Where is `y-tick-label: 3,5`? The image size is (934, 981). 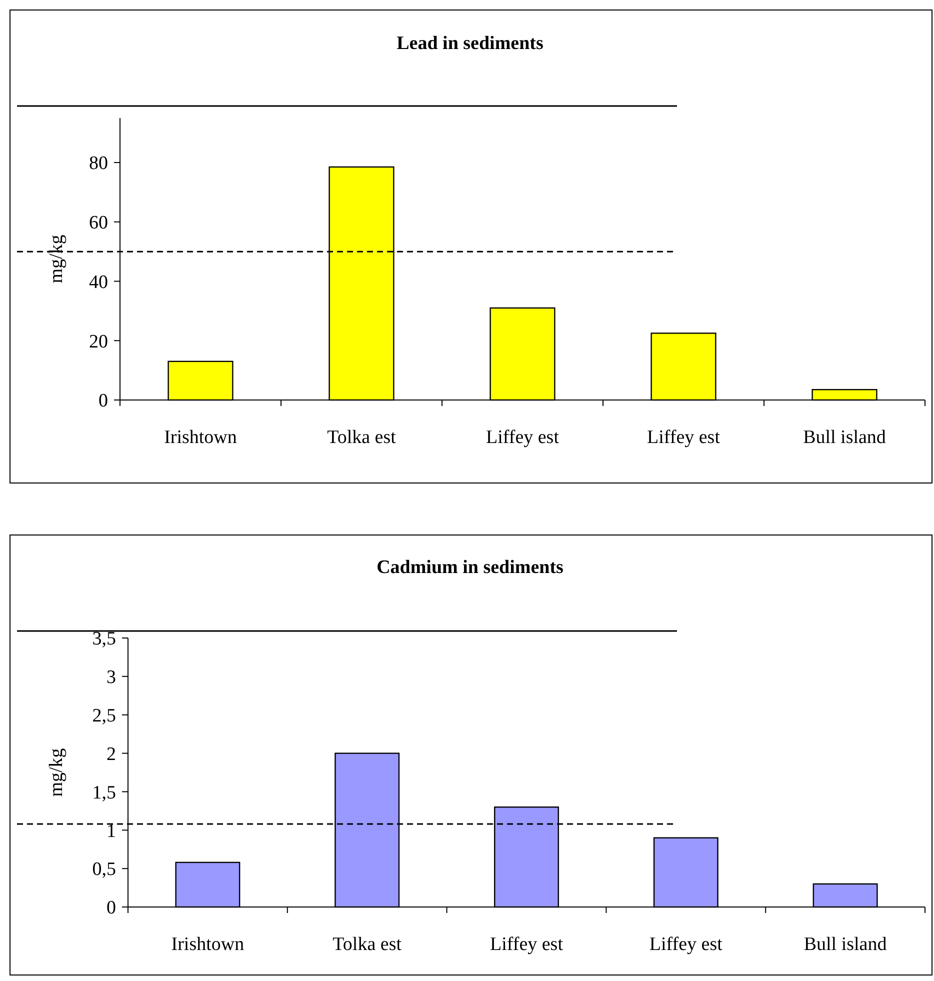 y-tick-label: 3,5 is located at coordinates (104, 639).